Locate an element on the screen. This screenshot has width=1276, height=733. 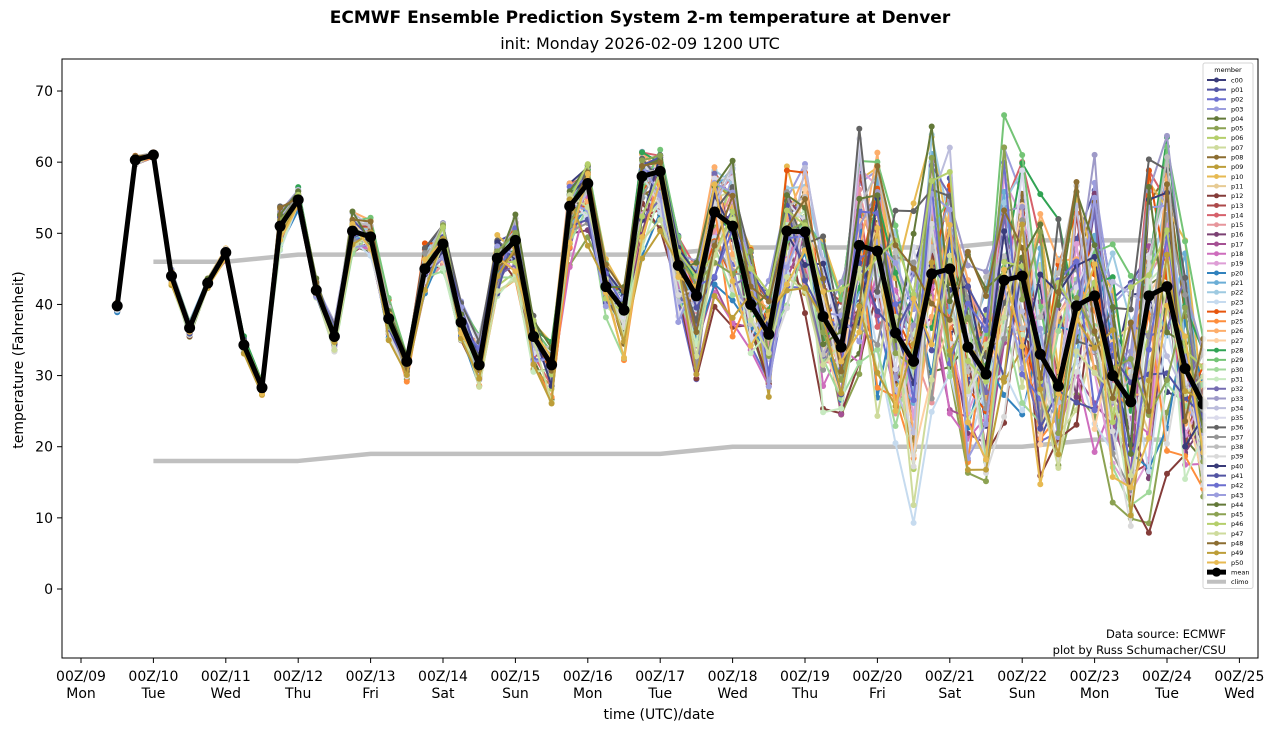
legend-label: p20 is located at coordinates (1237, 273).